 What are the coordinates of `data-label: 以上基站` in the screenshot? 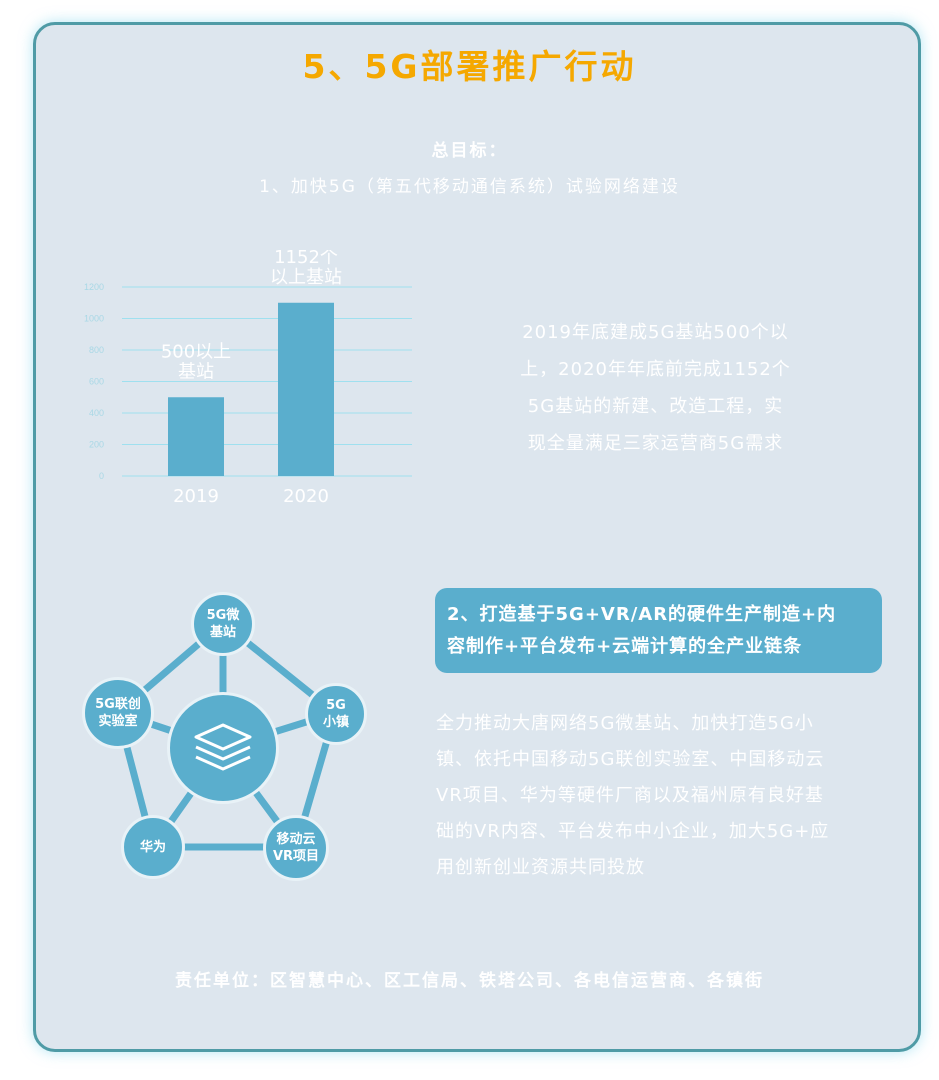 It's located at (306, 277).